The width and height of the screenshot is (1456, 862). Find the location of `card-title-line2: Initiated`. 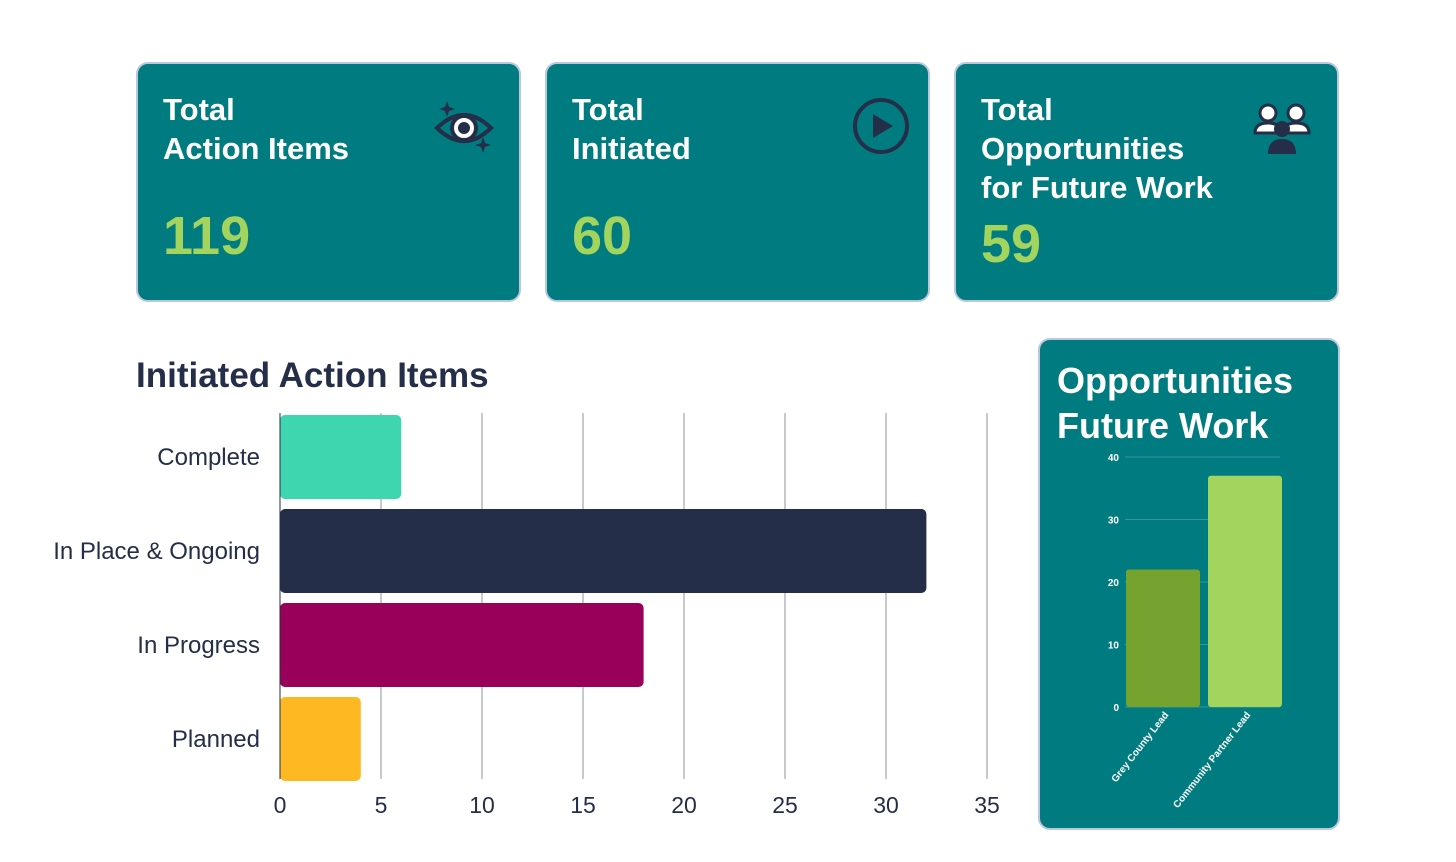

card-title-line2: Initiated is located at coordinates (631, 148).